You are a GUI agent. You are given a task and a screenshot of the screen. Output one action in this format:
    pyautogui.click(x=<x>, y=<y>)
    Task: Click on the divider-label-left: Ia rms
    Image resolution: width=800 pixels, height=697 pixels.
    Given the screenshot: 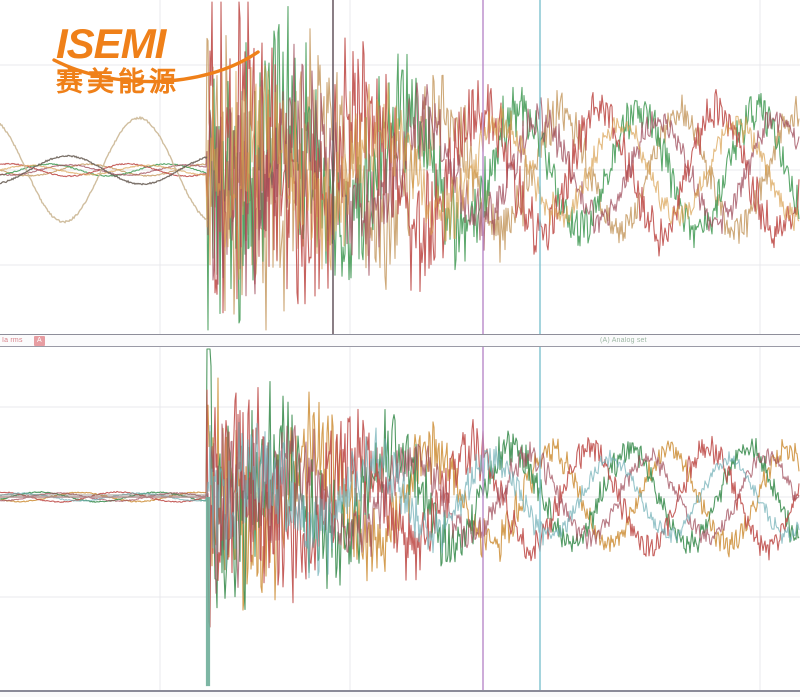 What is the action you would take?
    pyautogui.click(x=12, y=340)
    